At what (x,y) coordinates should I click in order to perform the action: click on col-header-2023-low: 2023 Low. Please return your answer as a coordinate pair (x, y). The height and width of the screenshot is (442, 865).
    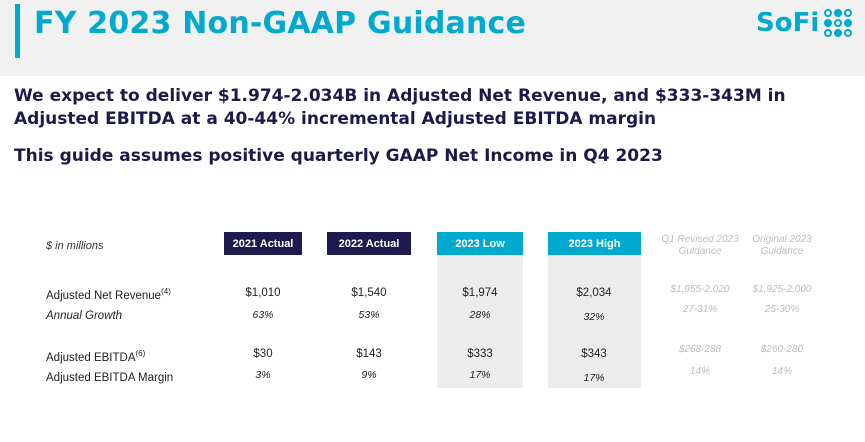
    Looking at the image, I should click on (480, 243).